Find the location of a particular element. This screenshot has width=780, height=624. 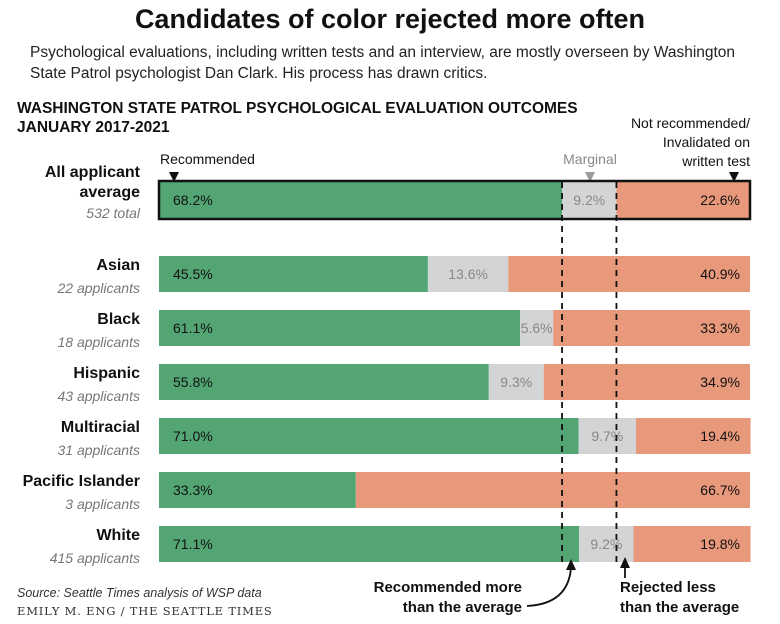

data-label-all-applicant-average-not-recommended: 22.6% is located at coordinates (720, 200).